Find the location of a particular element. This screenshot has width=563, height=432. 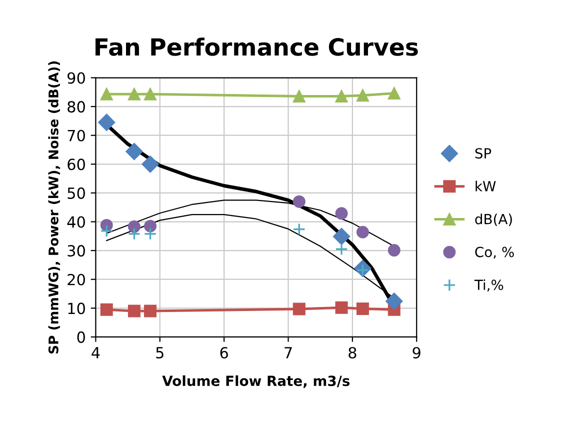

x-tick-label: 8 is located at coordinates (352, 352).